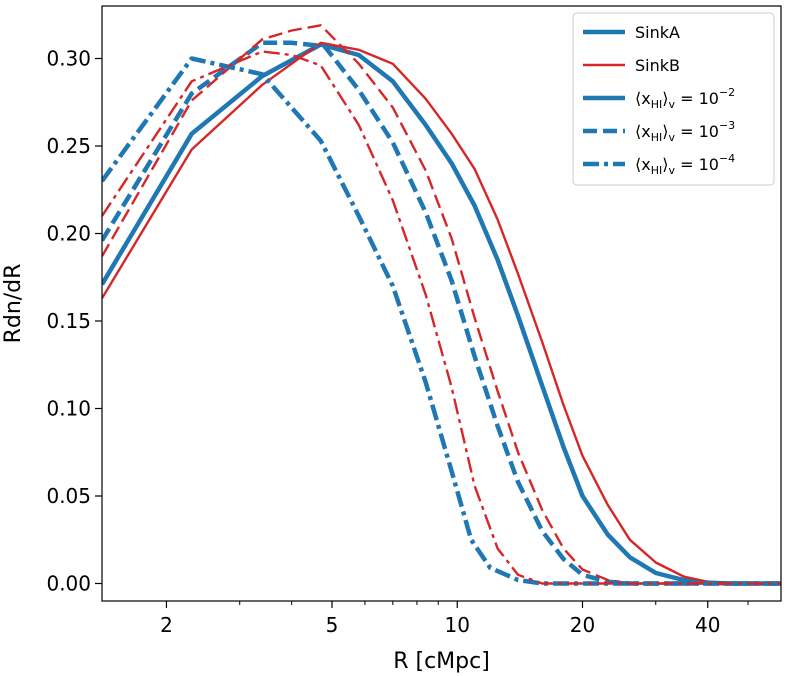  I want to click on y-tick-label-4: 0.20, so click(68, 234).